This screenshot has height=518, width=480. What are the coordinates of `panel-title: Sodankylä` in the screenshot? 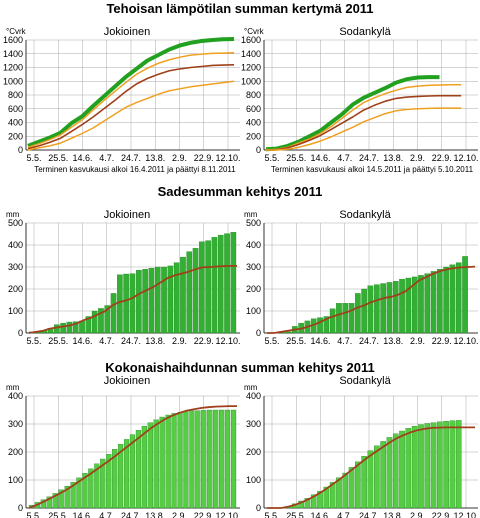 It's located at (365, 215).